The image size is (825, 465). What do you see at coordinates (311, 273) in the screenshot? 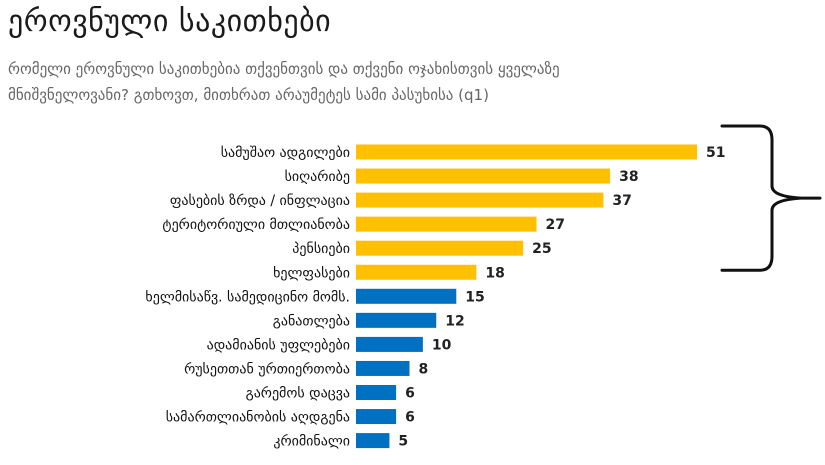
I see `category-label: ხელფასები` at bounding box center [311, 273].